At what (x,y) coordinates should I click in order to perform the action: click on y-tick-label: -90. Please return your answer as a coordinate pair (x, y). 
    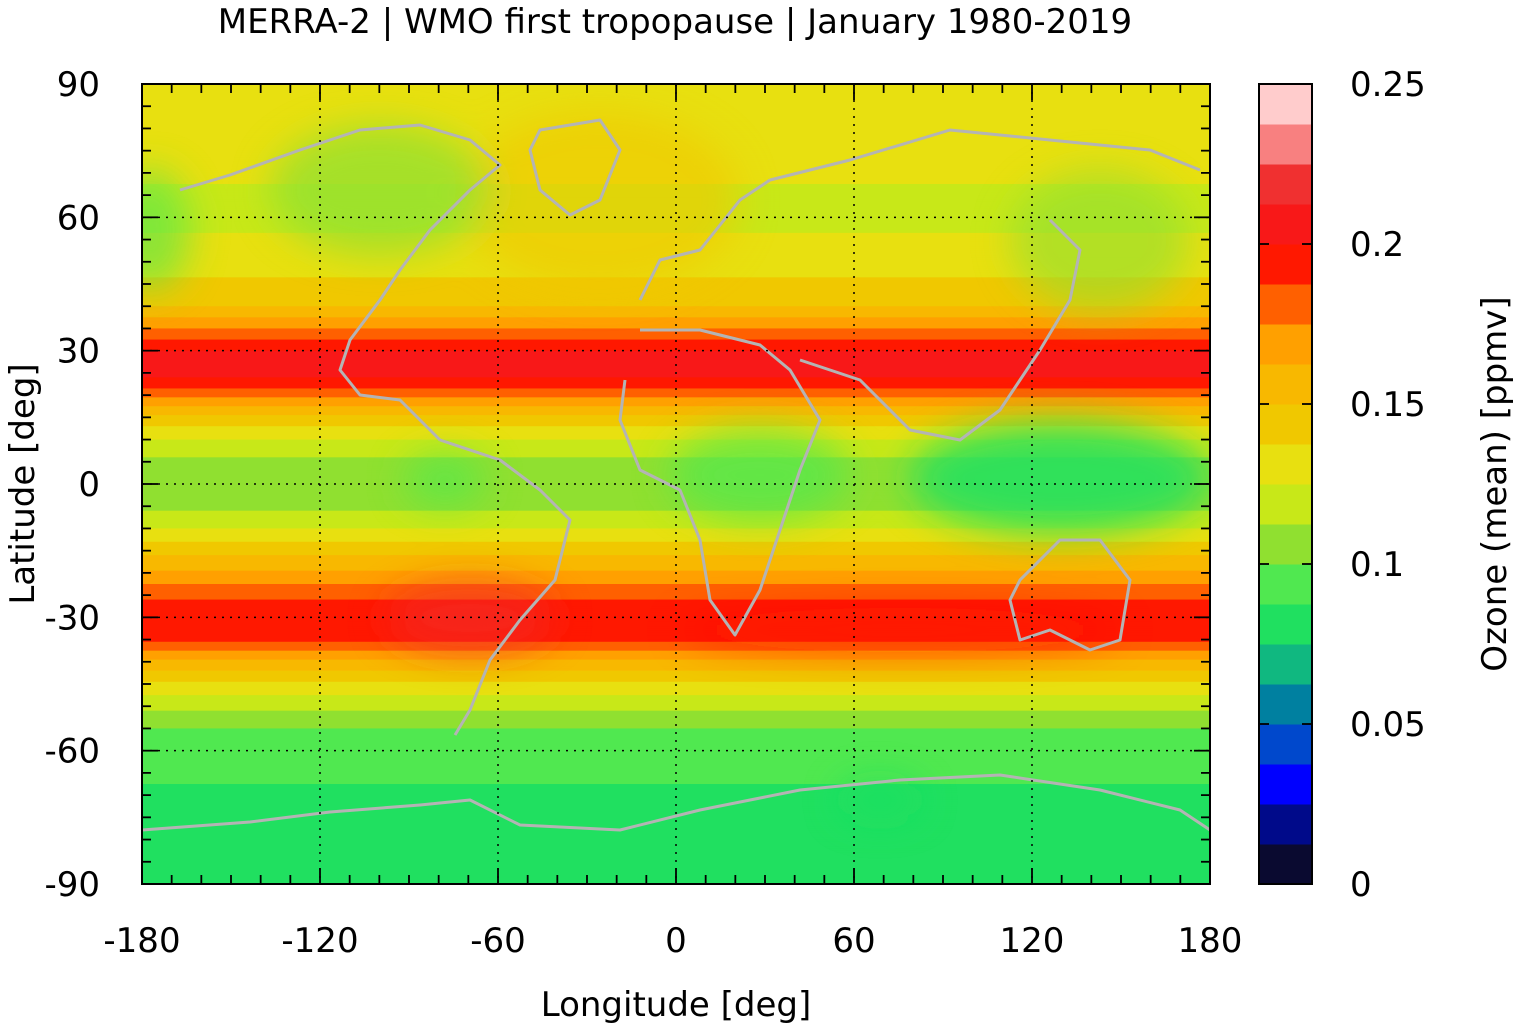
    Looking at the image, I should click on (72, 885).